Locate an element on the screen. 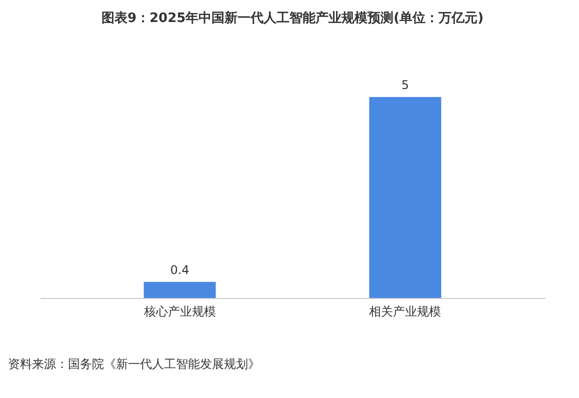  data-label: 0.4 is located at coordinates (180, 269).